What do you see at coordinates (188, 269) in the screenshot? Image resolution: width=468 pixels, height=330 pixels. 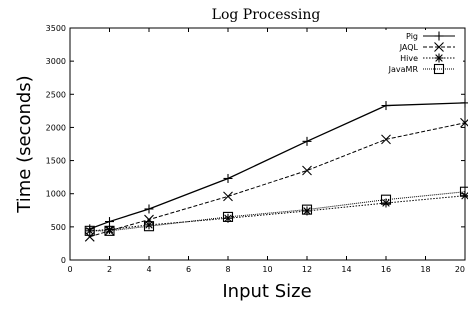 I see `x-tick-label: 6` at bounding box center [188, 269].